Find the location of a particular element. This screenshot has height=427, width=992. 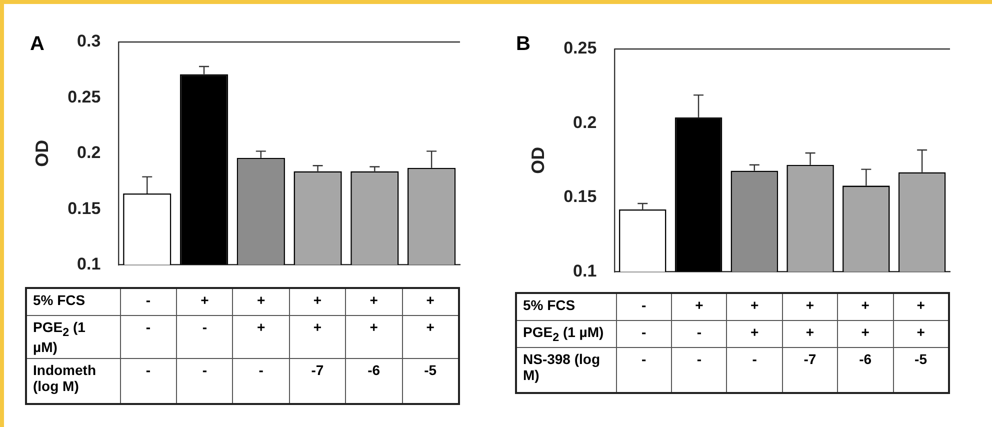

text: Indometh (log M) is located at coordinates (73, 381).